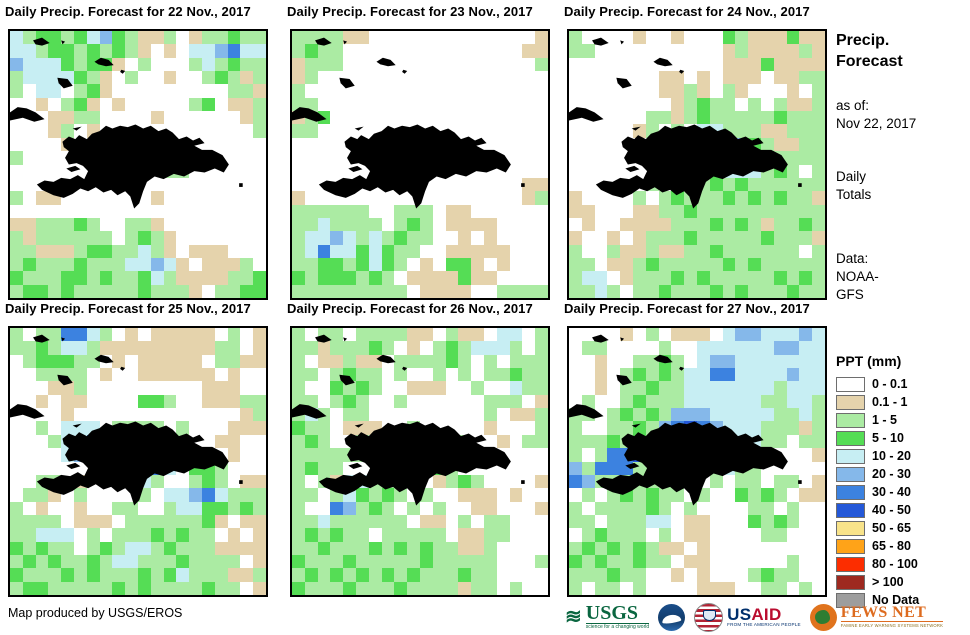  Describe the element at coordinates (890, 384) in the screenshot. I see `legend-label: 0 - 0.1` at that location.